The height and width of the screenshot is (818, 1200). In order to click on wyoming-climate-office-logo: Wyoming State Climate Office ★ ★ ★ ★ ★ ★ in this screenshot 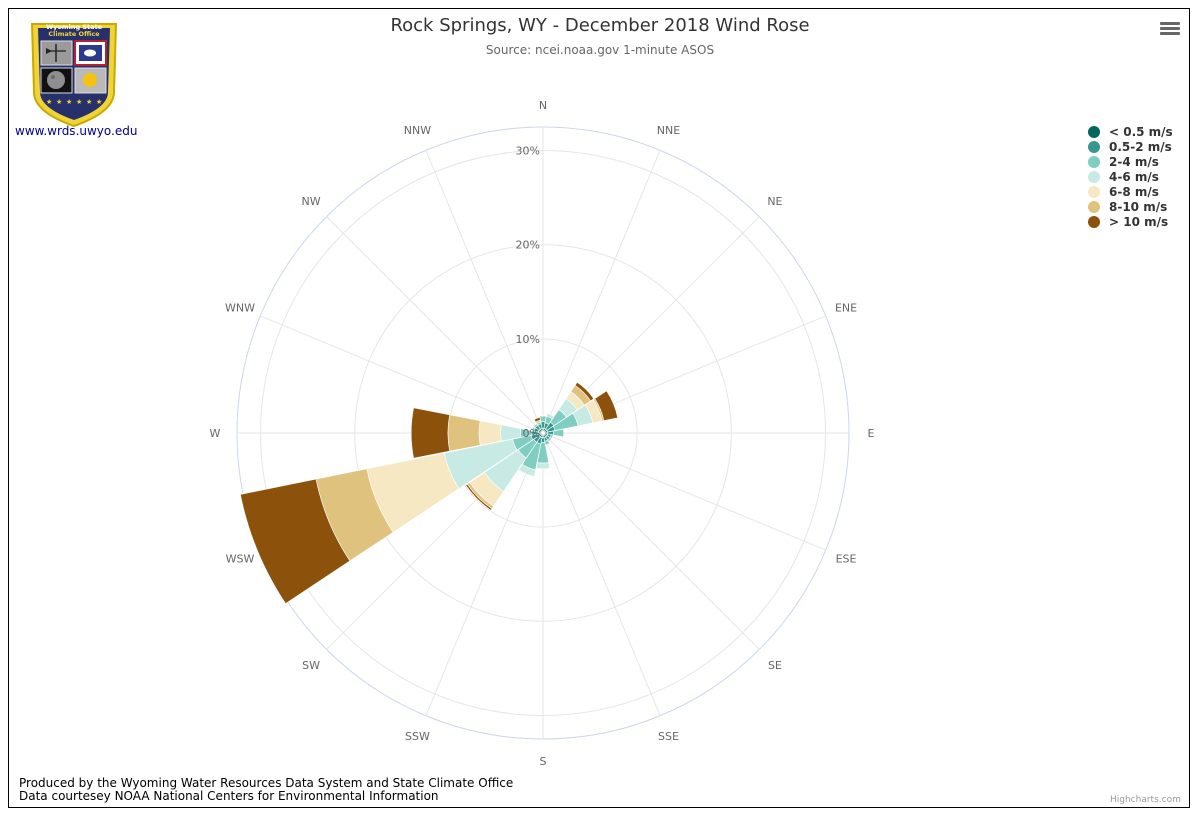, I will do `click(74, 73)`.